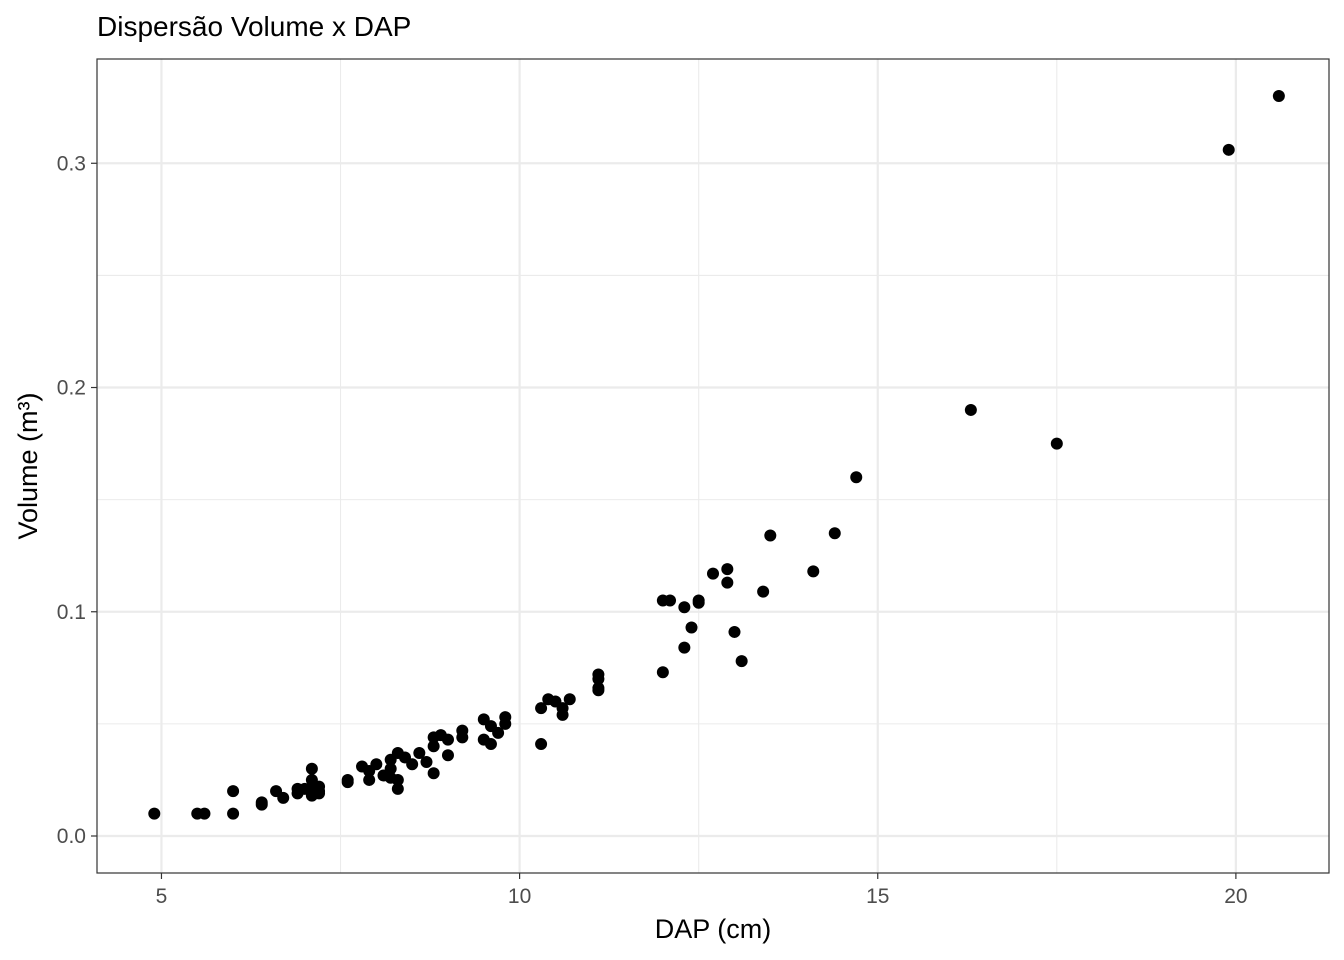 The height and width of the screenshot is (960, 1344). I want to click on chart-title: Dispersão Volume x DAP, so click(254, 26).